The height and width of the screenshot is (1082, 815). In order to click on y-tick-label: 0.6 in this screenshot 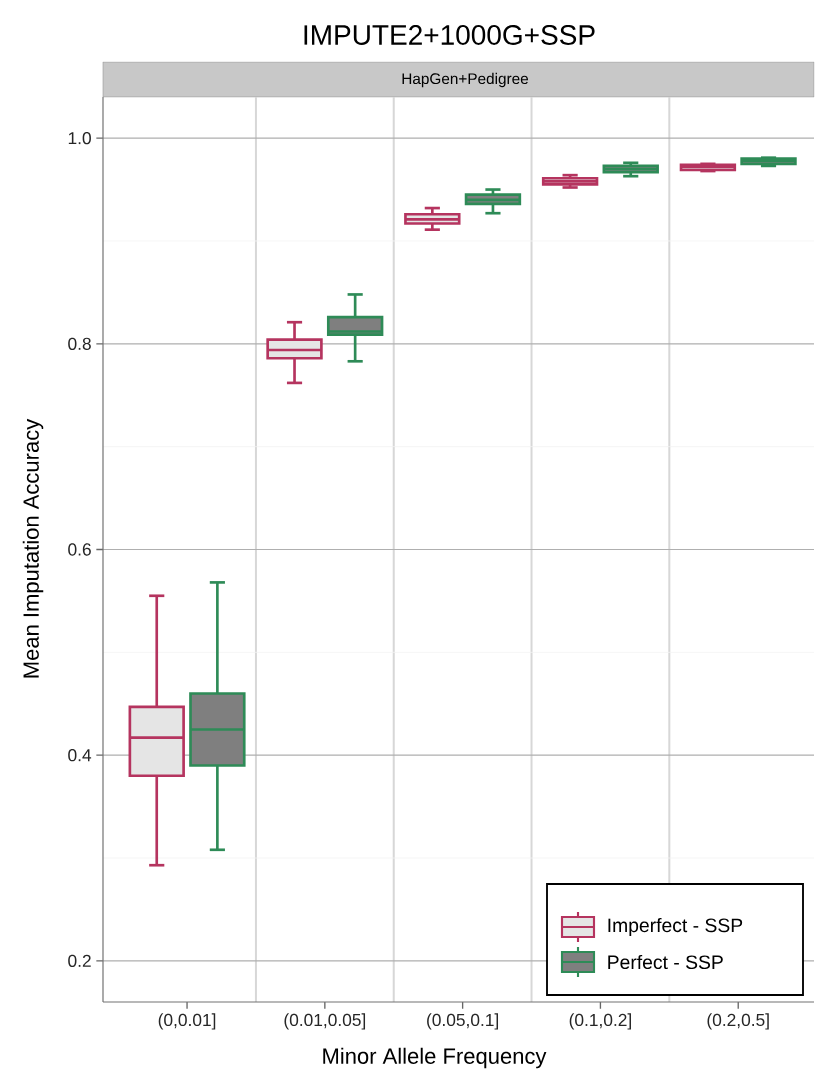, I will do `click(80, 549)`.